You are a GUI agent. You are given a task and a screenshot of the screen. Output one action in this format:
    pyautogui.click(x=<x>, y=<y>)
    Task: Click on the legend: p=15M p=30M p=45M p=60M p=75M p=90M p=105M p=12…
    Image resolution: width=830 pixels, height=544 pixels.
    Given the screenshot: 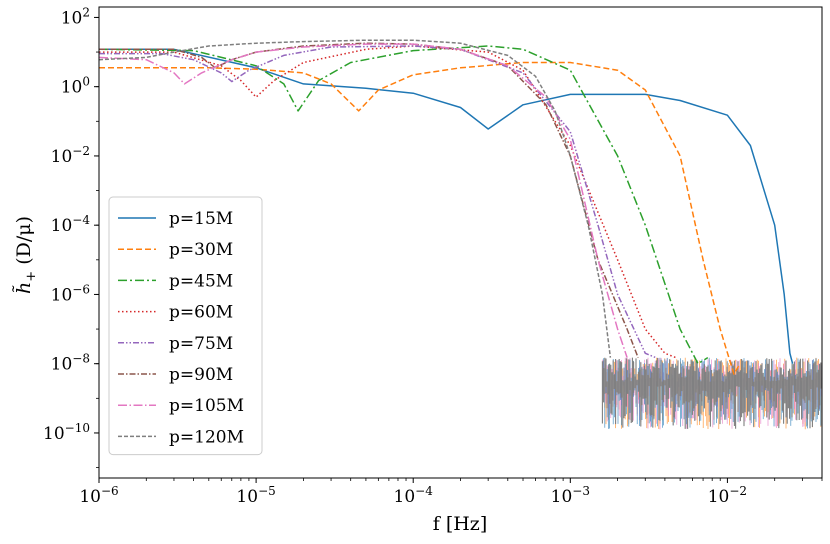 What is the action you would take?
    pyautogui.click(x=185, y=326)
    